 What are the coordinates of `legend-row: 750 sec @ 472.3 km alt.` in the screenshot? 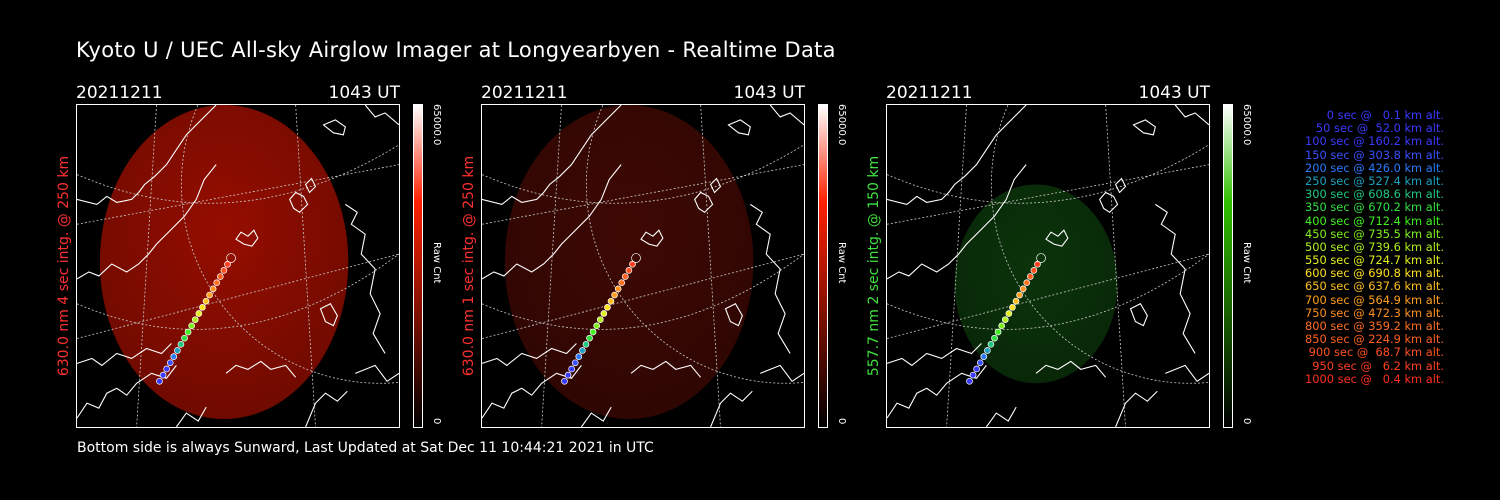 It's located at (1374, 312).